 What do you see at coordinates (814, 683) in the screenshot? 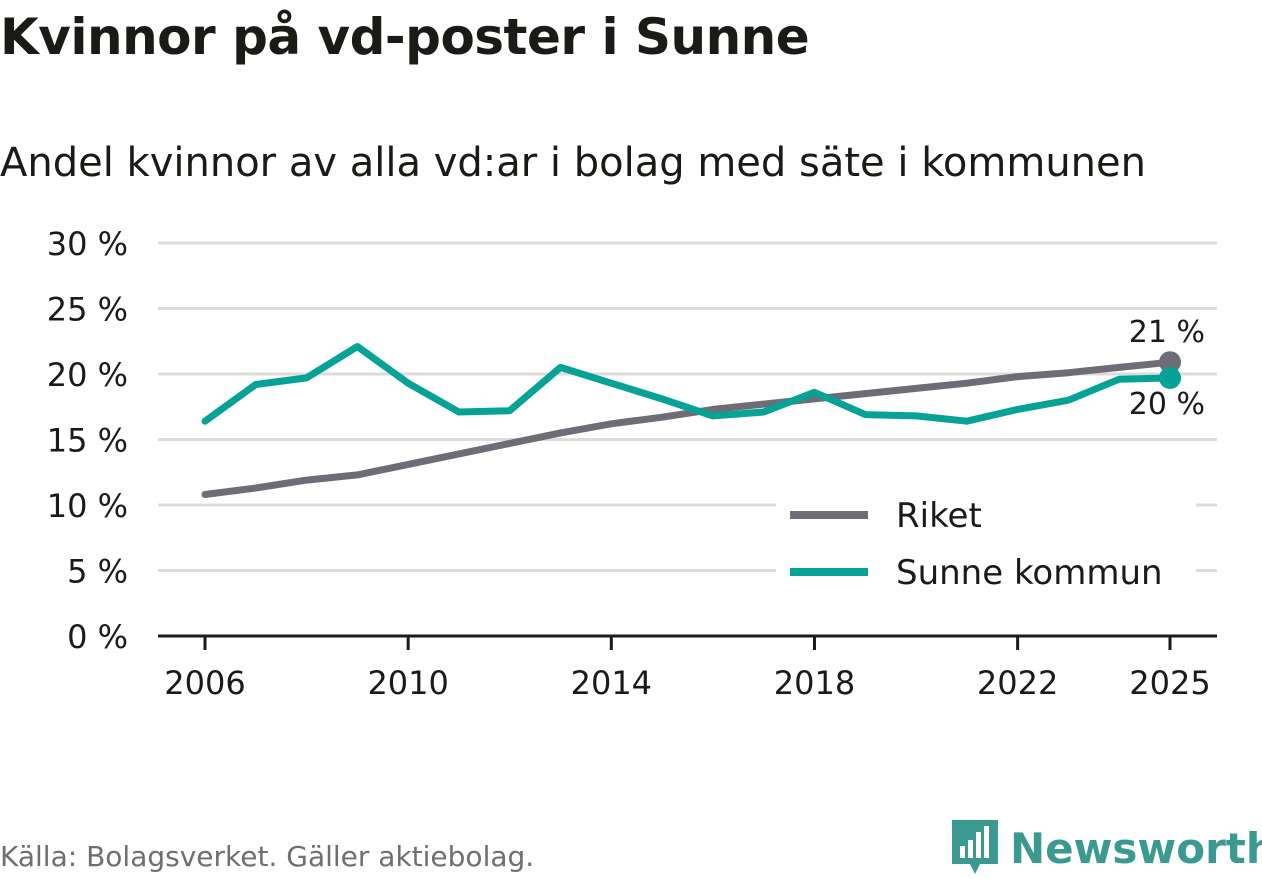
I see `x-tick-label: 2018` at bounding box center [814, 683].